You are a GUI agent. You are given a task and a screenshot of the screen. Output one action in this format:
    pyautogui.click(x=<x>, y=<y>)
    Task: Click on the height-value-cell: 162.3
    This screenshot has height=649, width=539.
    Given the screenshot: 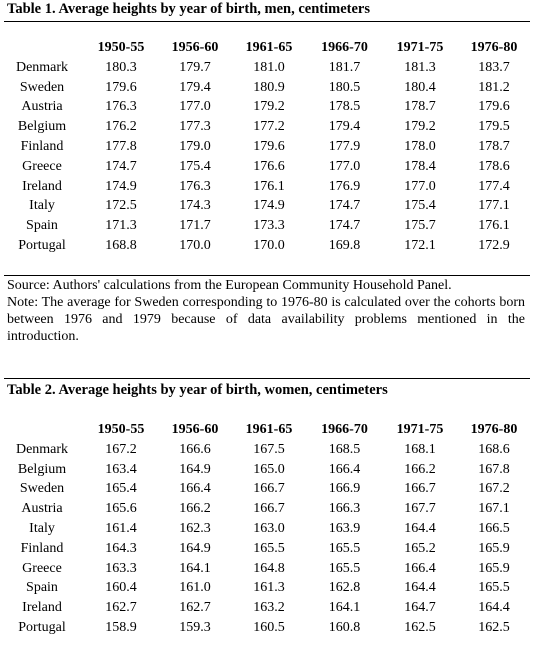 What is the action you would take?
    pyautogui.click(x=195, y=528)
    